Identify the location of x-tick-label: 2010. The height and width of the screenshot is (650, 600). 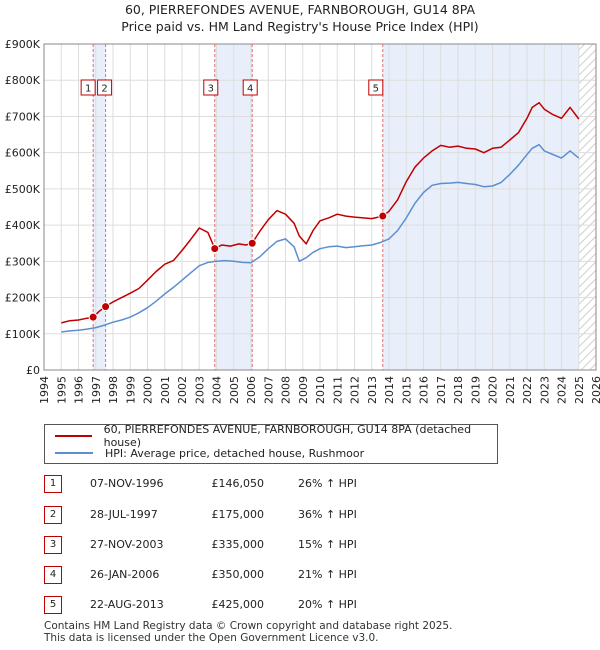
(320, 390).